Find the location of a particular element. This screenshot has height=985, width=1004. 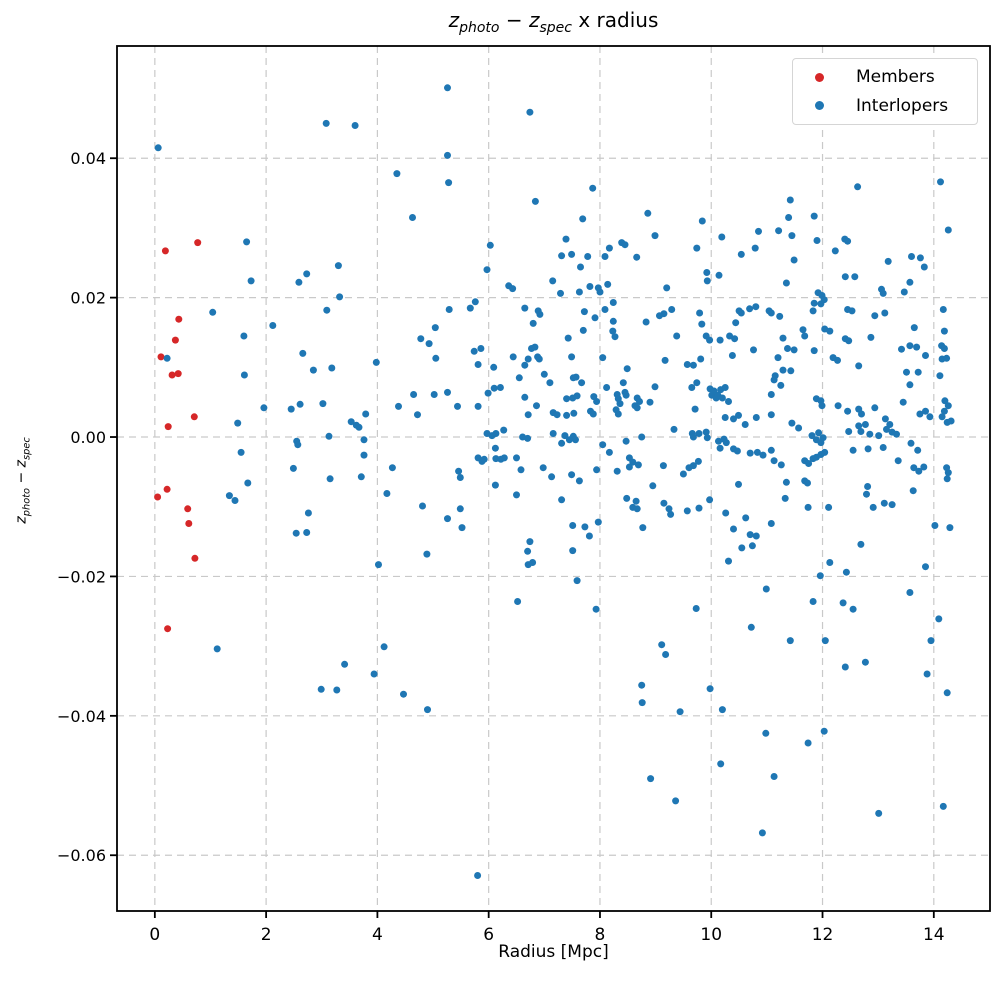

interlopers-marker-icon is located at coordinates (819, 106).